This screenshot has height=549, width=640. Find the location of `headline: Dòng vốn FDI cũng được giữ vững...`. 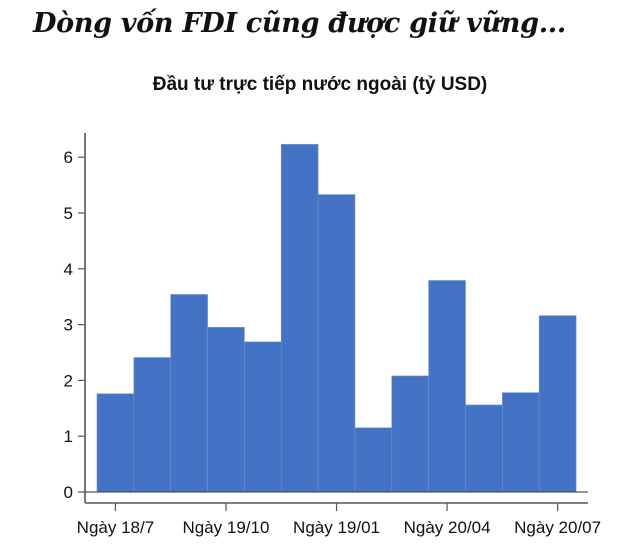

headline: Dòng vốn FDI cũng được giữ vững... is located at coordinates (300, 23).